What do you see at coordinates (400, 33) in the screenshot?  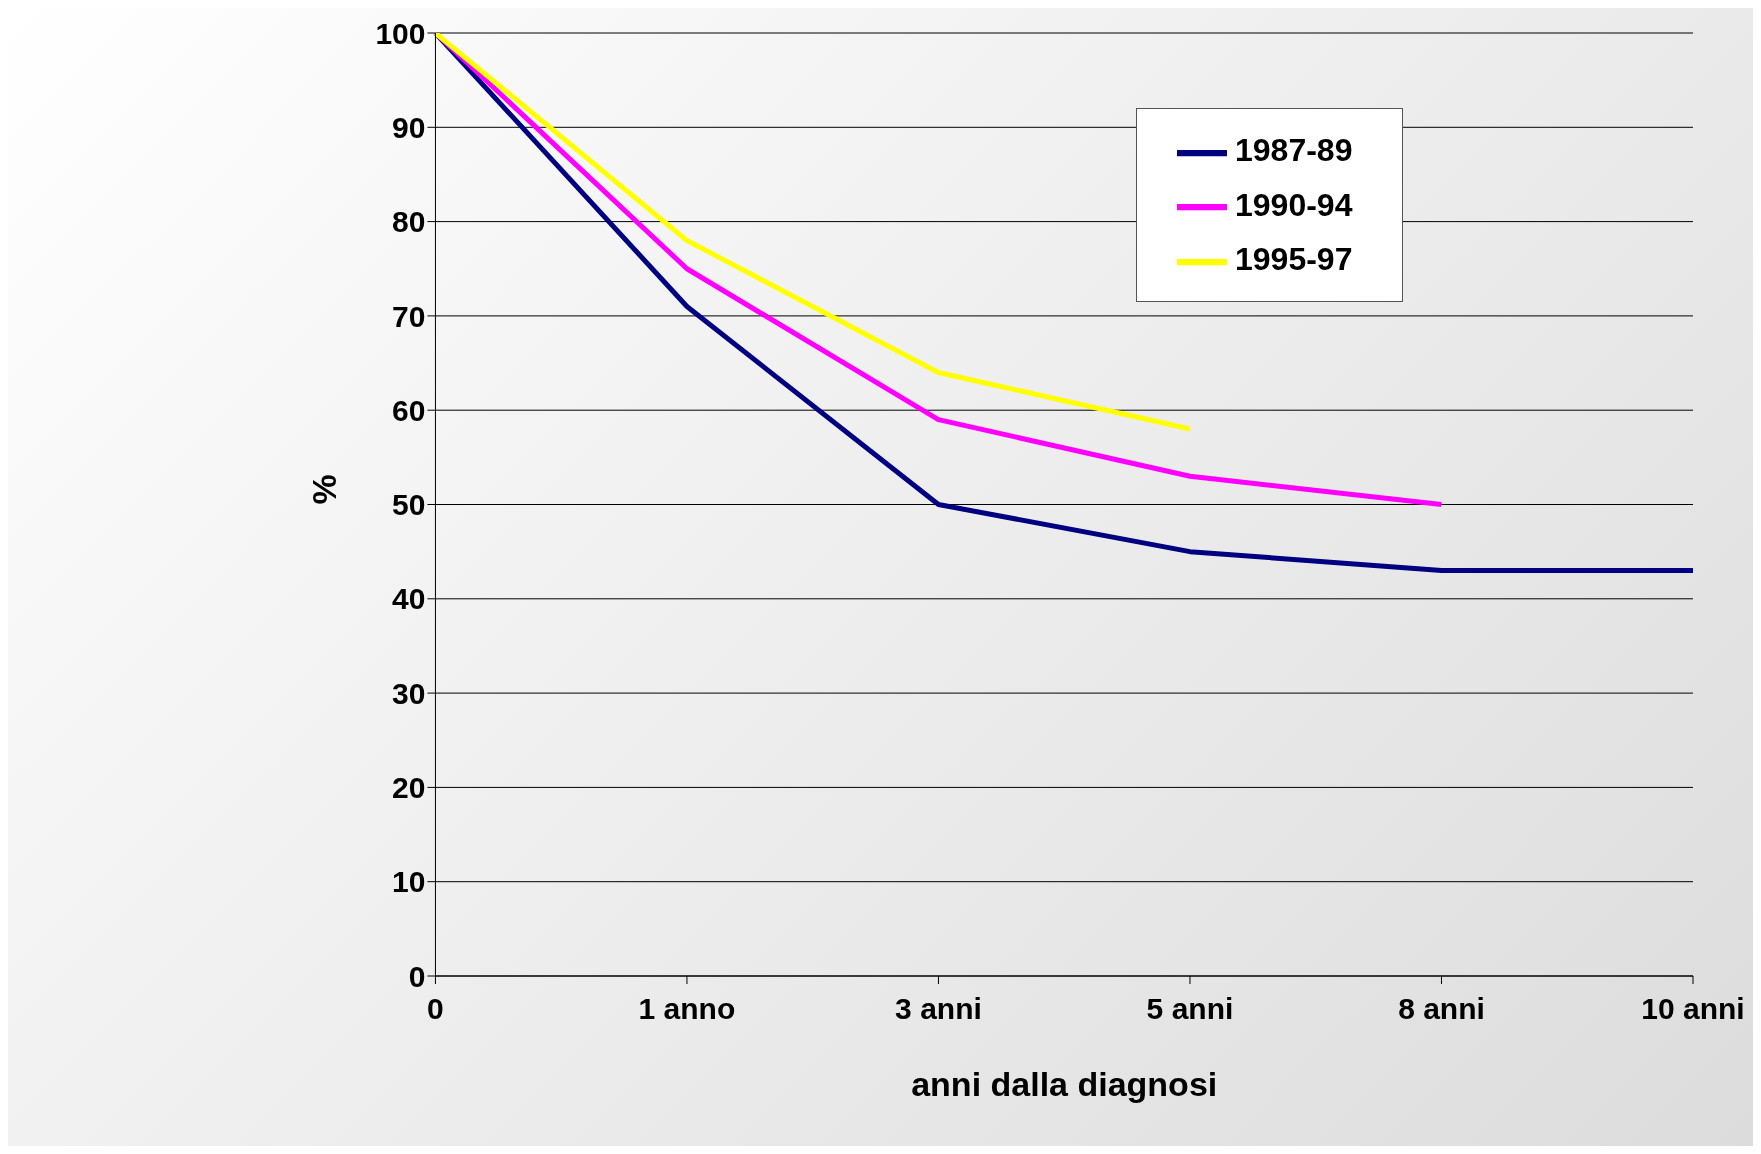 I see `y-tick-label: 100` at bounding box center [400, 33].